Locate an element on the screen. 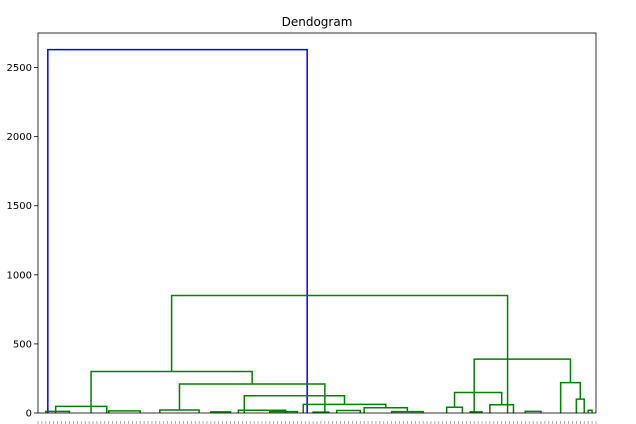 This screenshot has width=636, height=424. y-tick-label: 1000 is located at coordinates (19, 275).